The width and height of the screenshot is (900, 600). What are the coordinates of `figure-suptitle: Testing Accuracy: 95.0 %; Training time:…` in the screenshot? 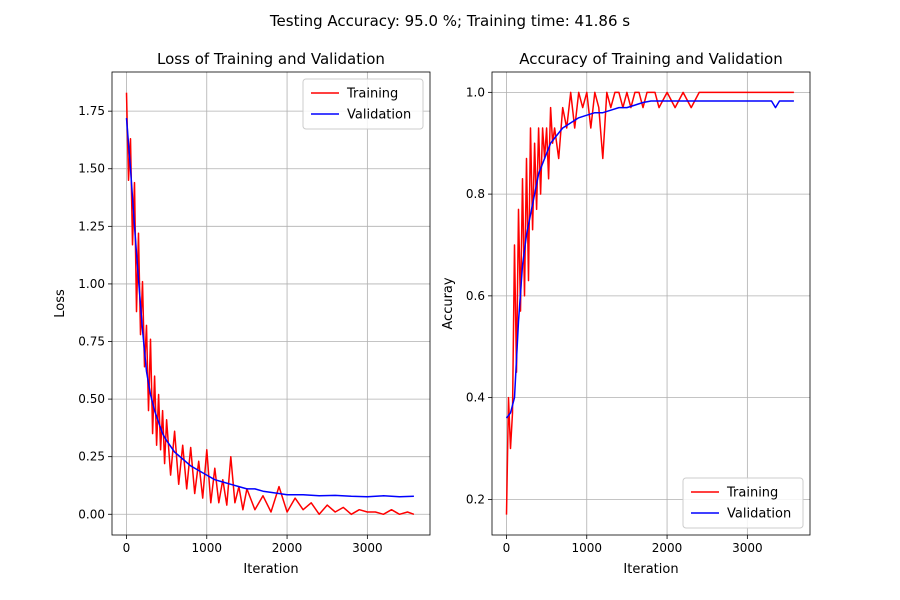 It's located at (449, 21).